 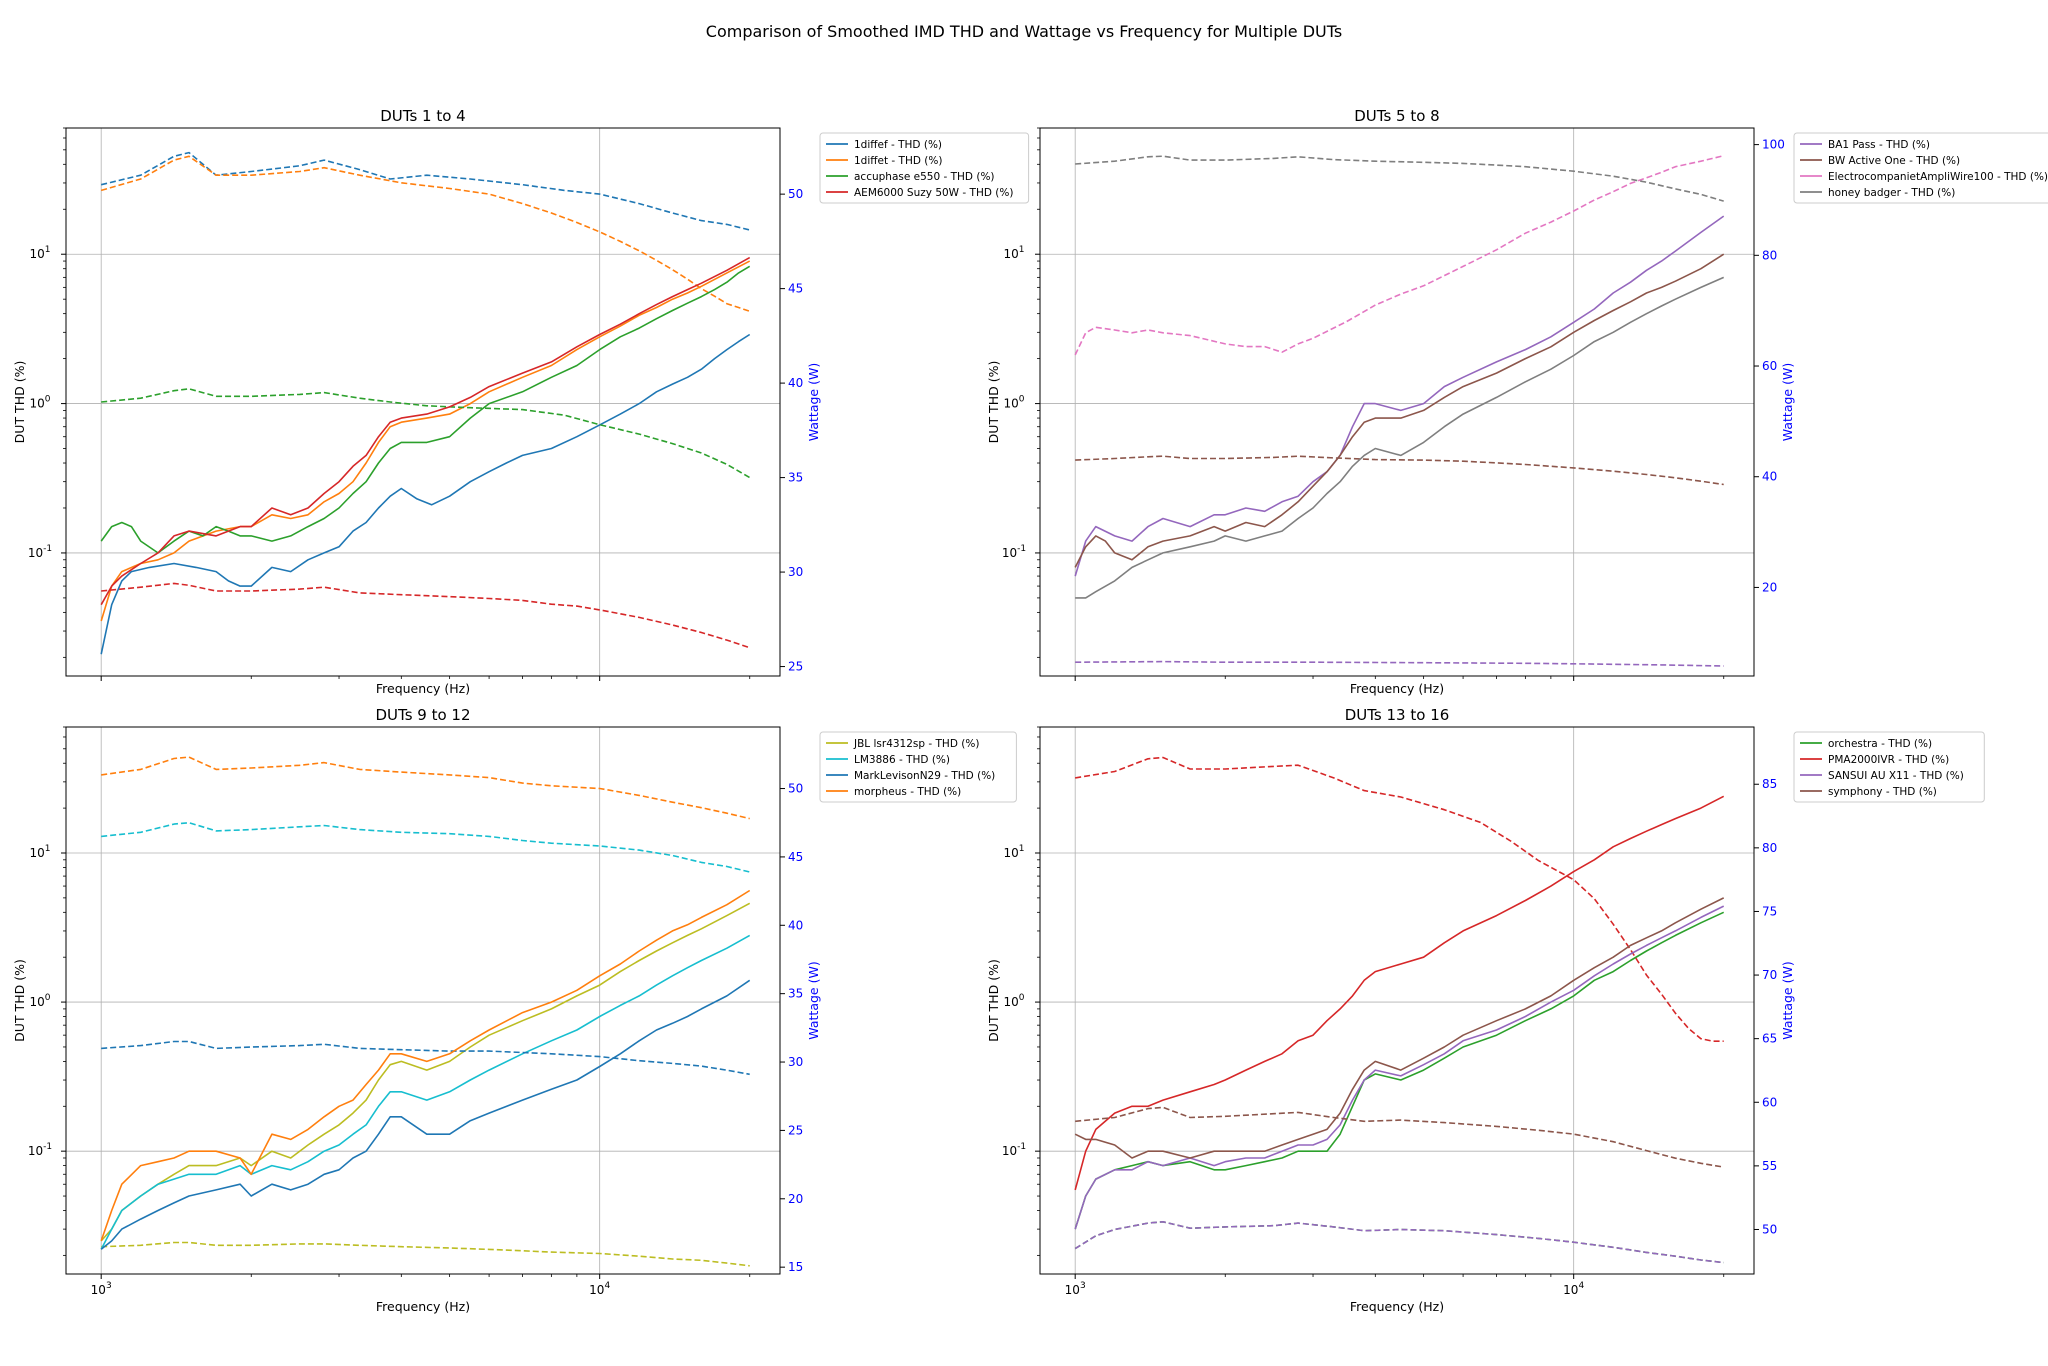 I want to click on panel-3-y-axis-label: DUT THD (%), so click(x=19, y=1000).